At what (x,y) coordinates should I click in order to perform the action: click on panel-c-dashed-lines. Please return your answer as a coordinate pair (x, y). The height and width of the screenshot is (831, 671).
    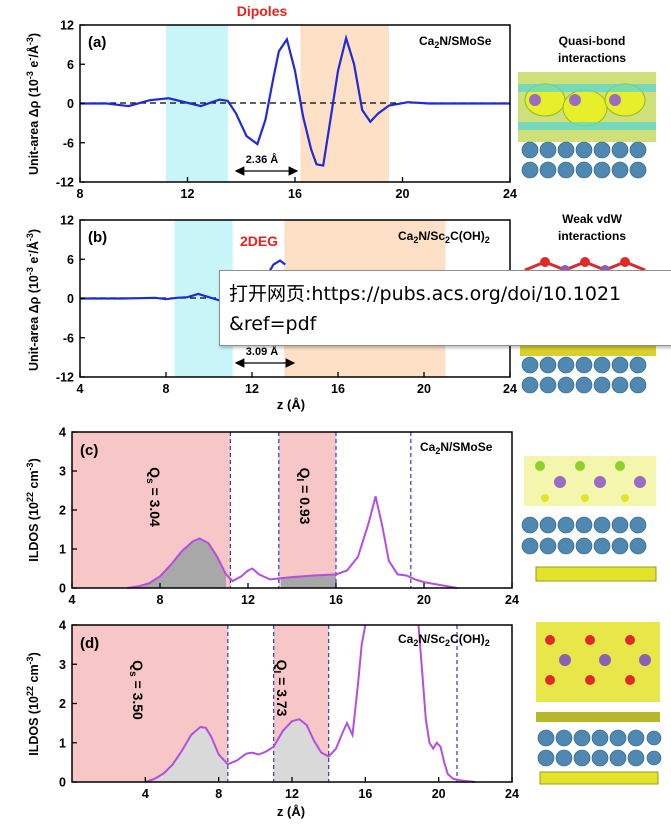
    Looking at the image, I should click on (320, 510).